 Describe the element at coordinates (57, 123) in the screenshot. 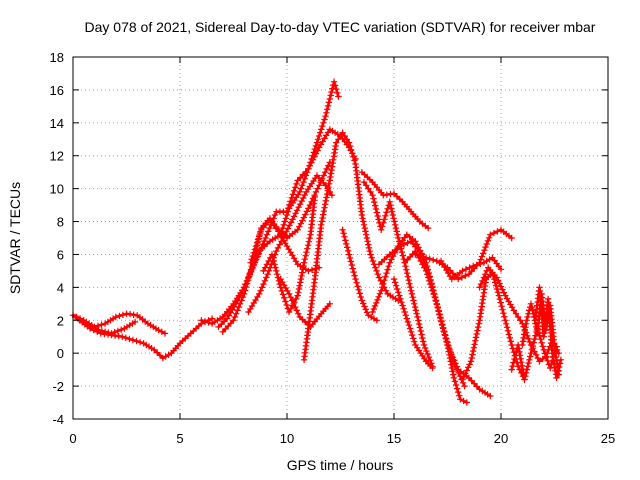

I see `y-tick-label: 14` at that location.